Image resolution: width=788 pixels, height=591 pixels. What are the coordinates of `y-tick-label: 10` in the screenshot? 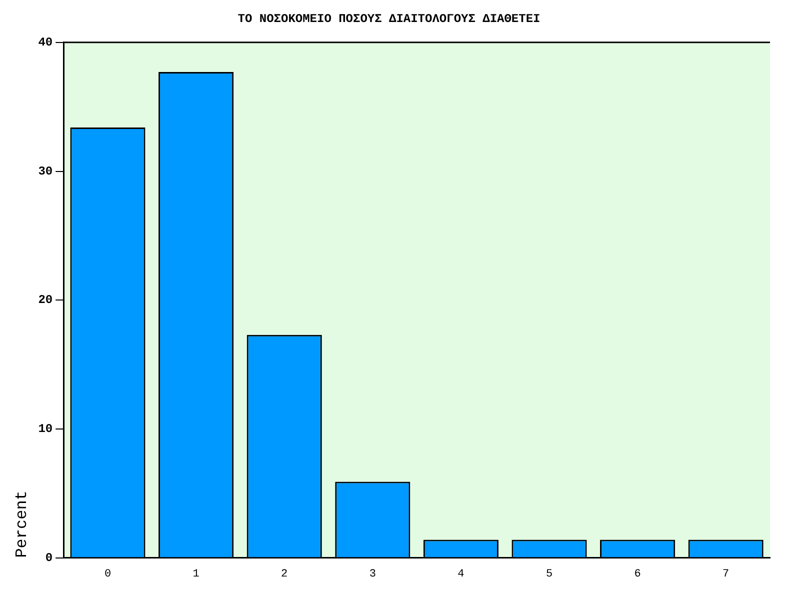 It's located at (45, 429).